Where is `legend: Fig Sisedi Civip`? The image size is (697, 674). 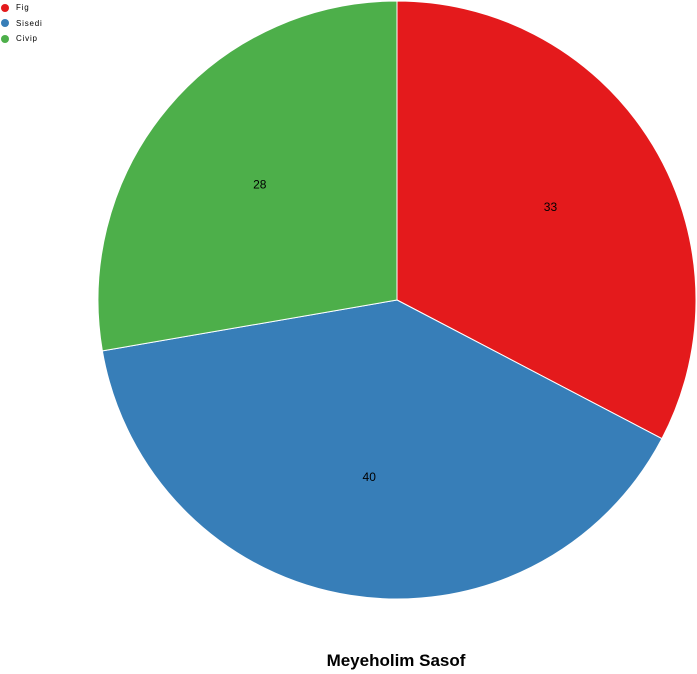
legend: Fig Sisedi Civip is located at coordinates (22, 23).